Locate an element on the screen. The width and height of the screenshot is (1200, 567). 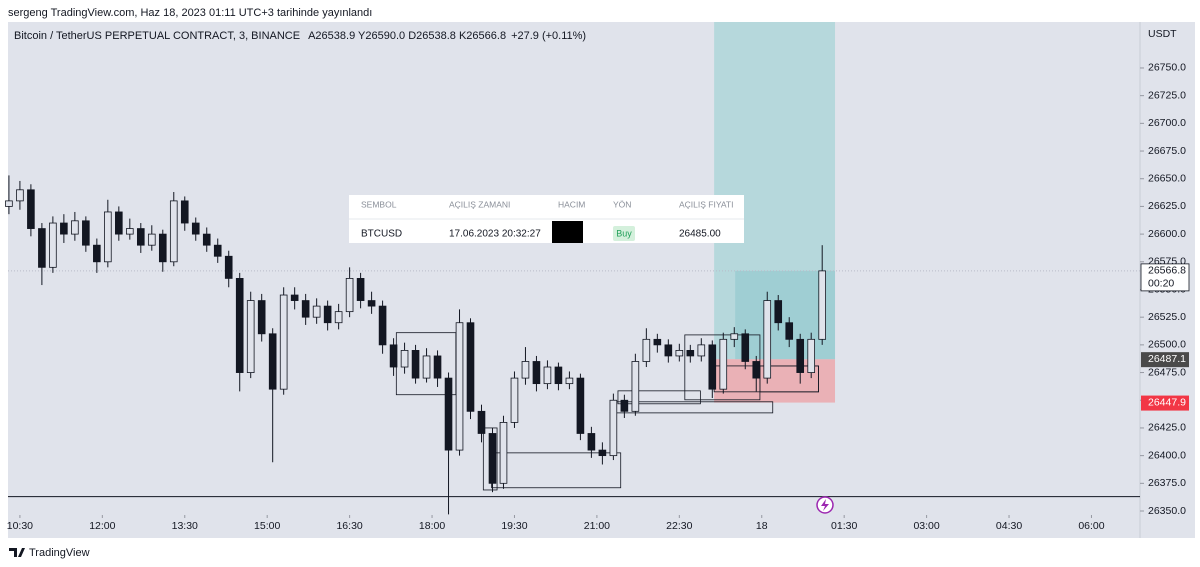
panel-cell: BTCUSD is located at coordinates (381, 234).